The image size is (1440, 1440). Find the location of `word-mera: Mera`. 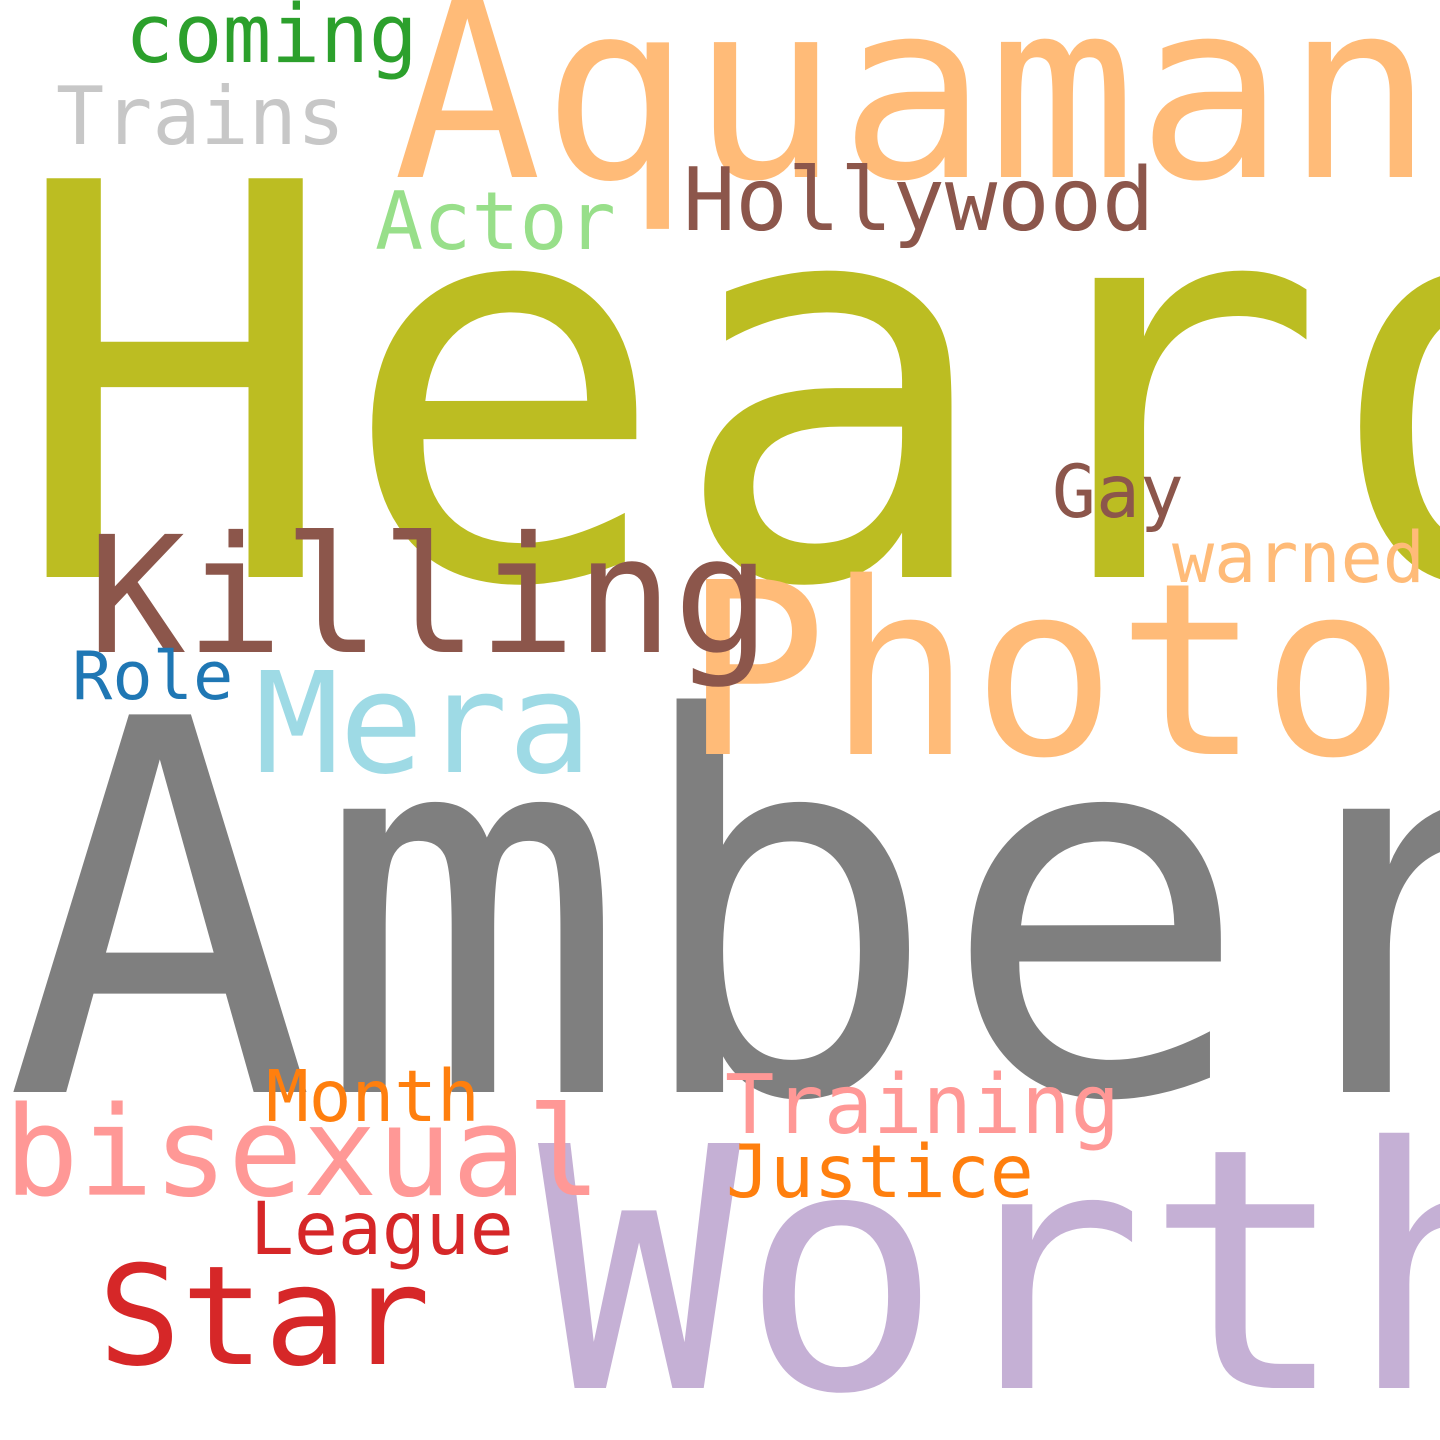

word-mera: Mera is located at coordinates (424, 724).